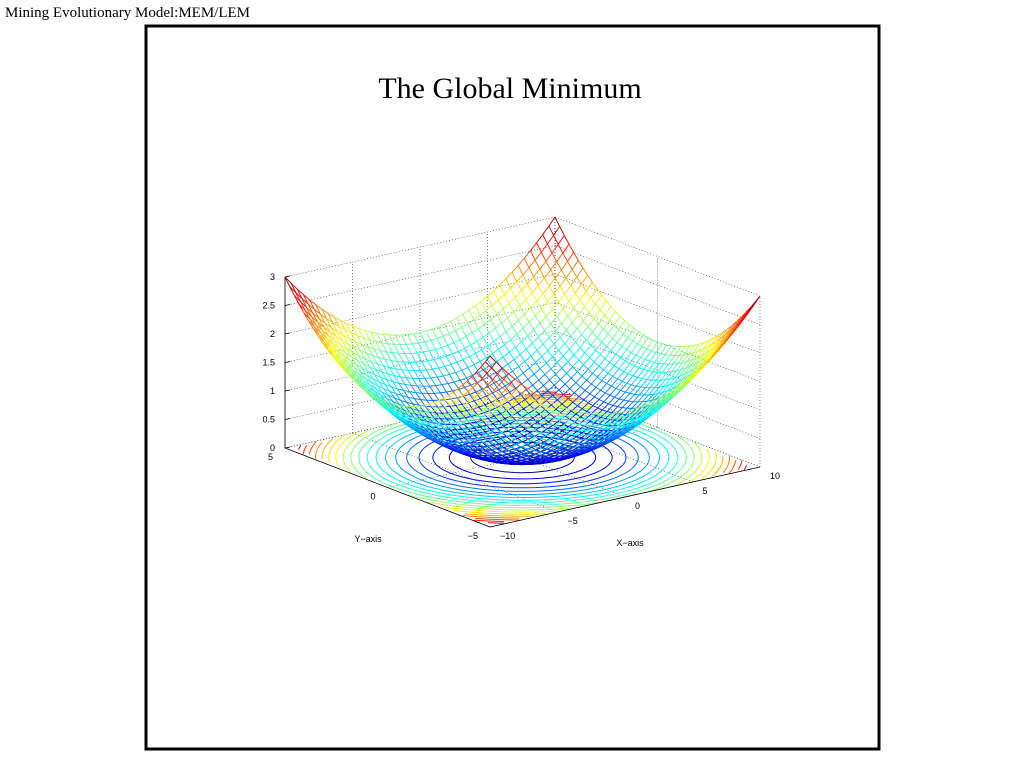  I want to click on z-tick-label: 0, so click(272, 448).